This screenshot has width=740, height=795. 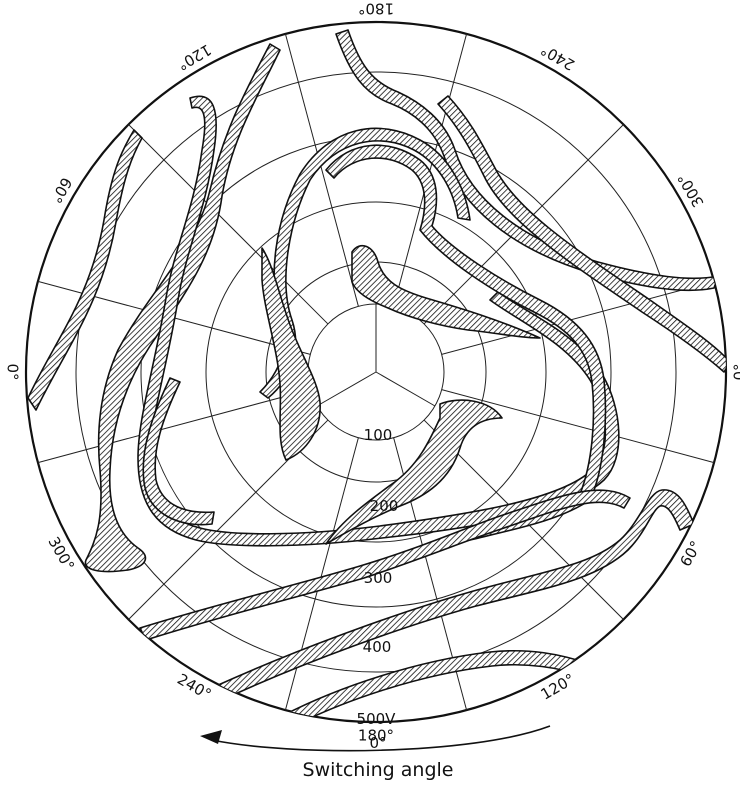 What do you see at coordinates (378, 578) in the screenshot?
I see `radial-label-300: 300` at bounding box center [378, 578].